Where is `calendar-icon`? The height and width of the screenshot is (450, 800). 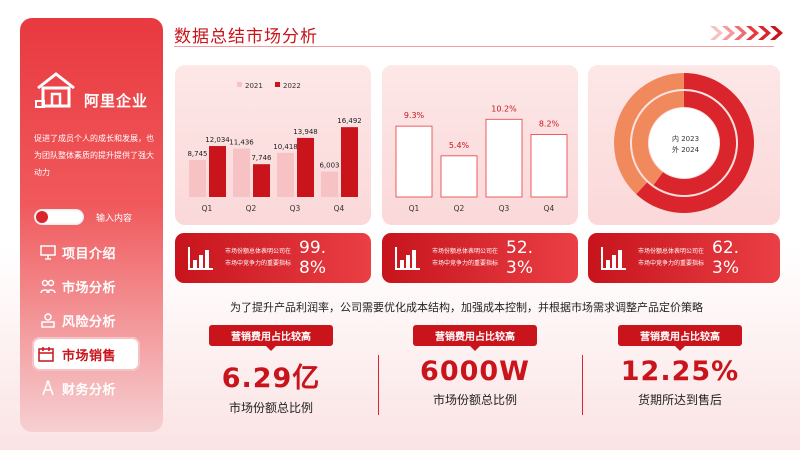 calendar-icon is located at coordinates (46, 354).